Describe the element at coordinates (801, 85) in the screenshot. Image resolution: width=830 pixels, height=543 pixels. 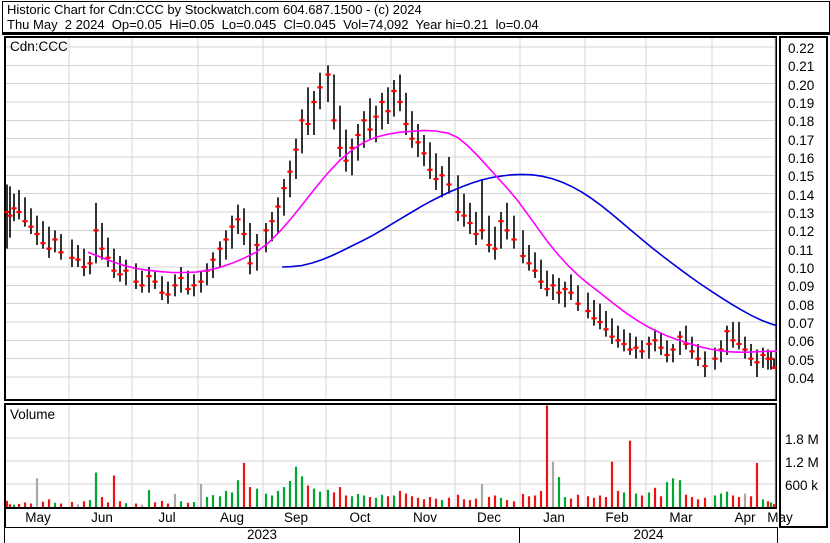
I see `price-tick-label: 0.20` at that location.